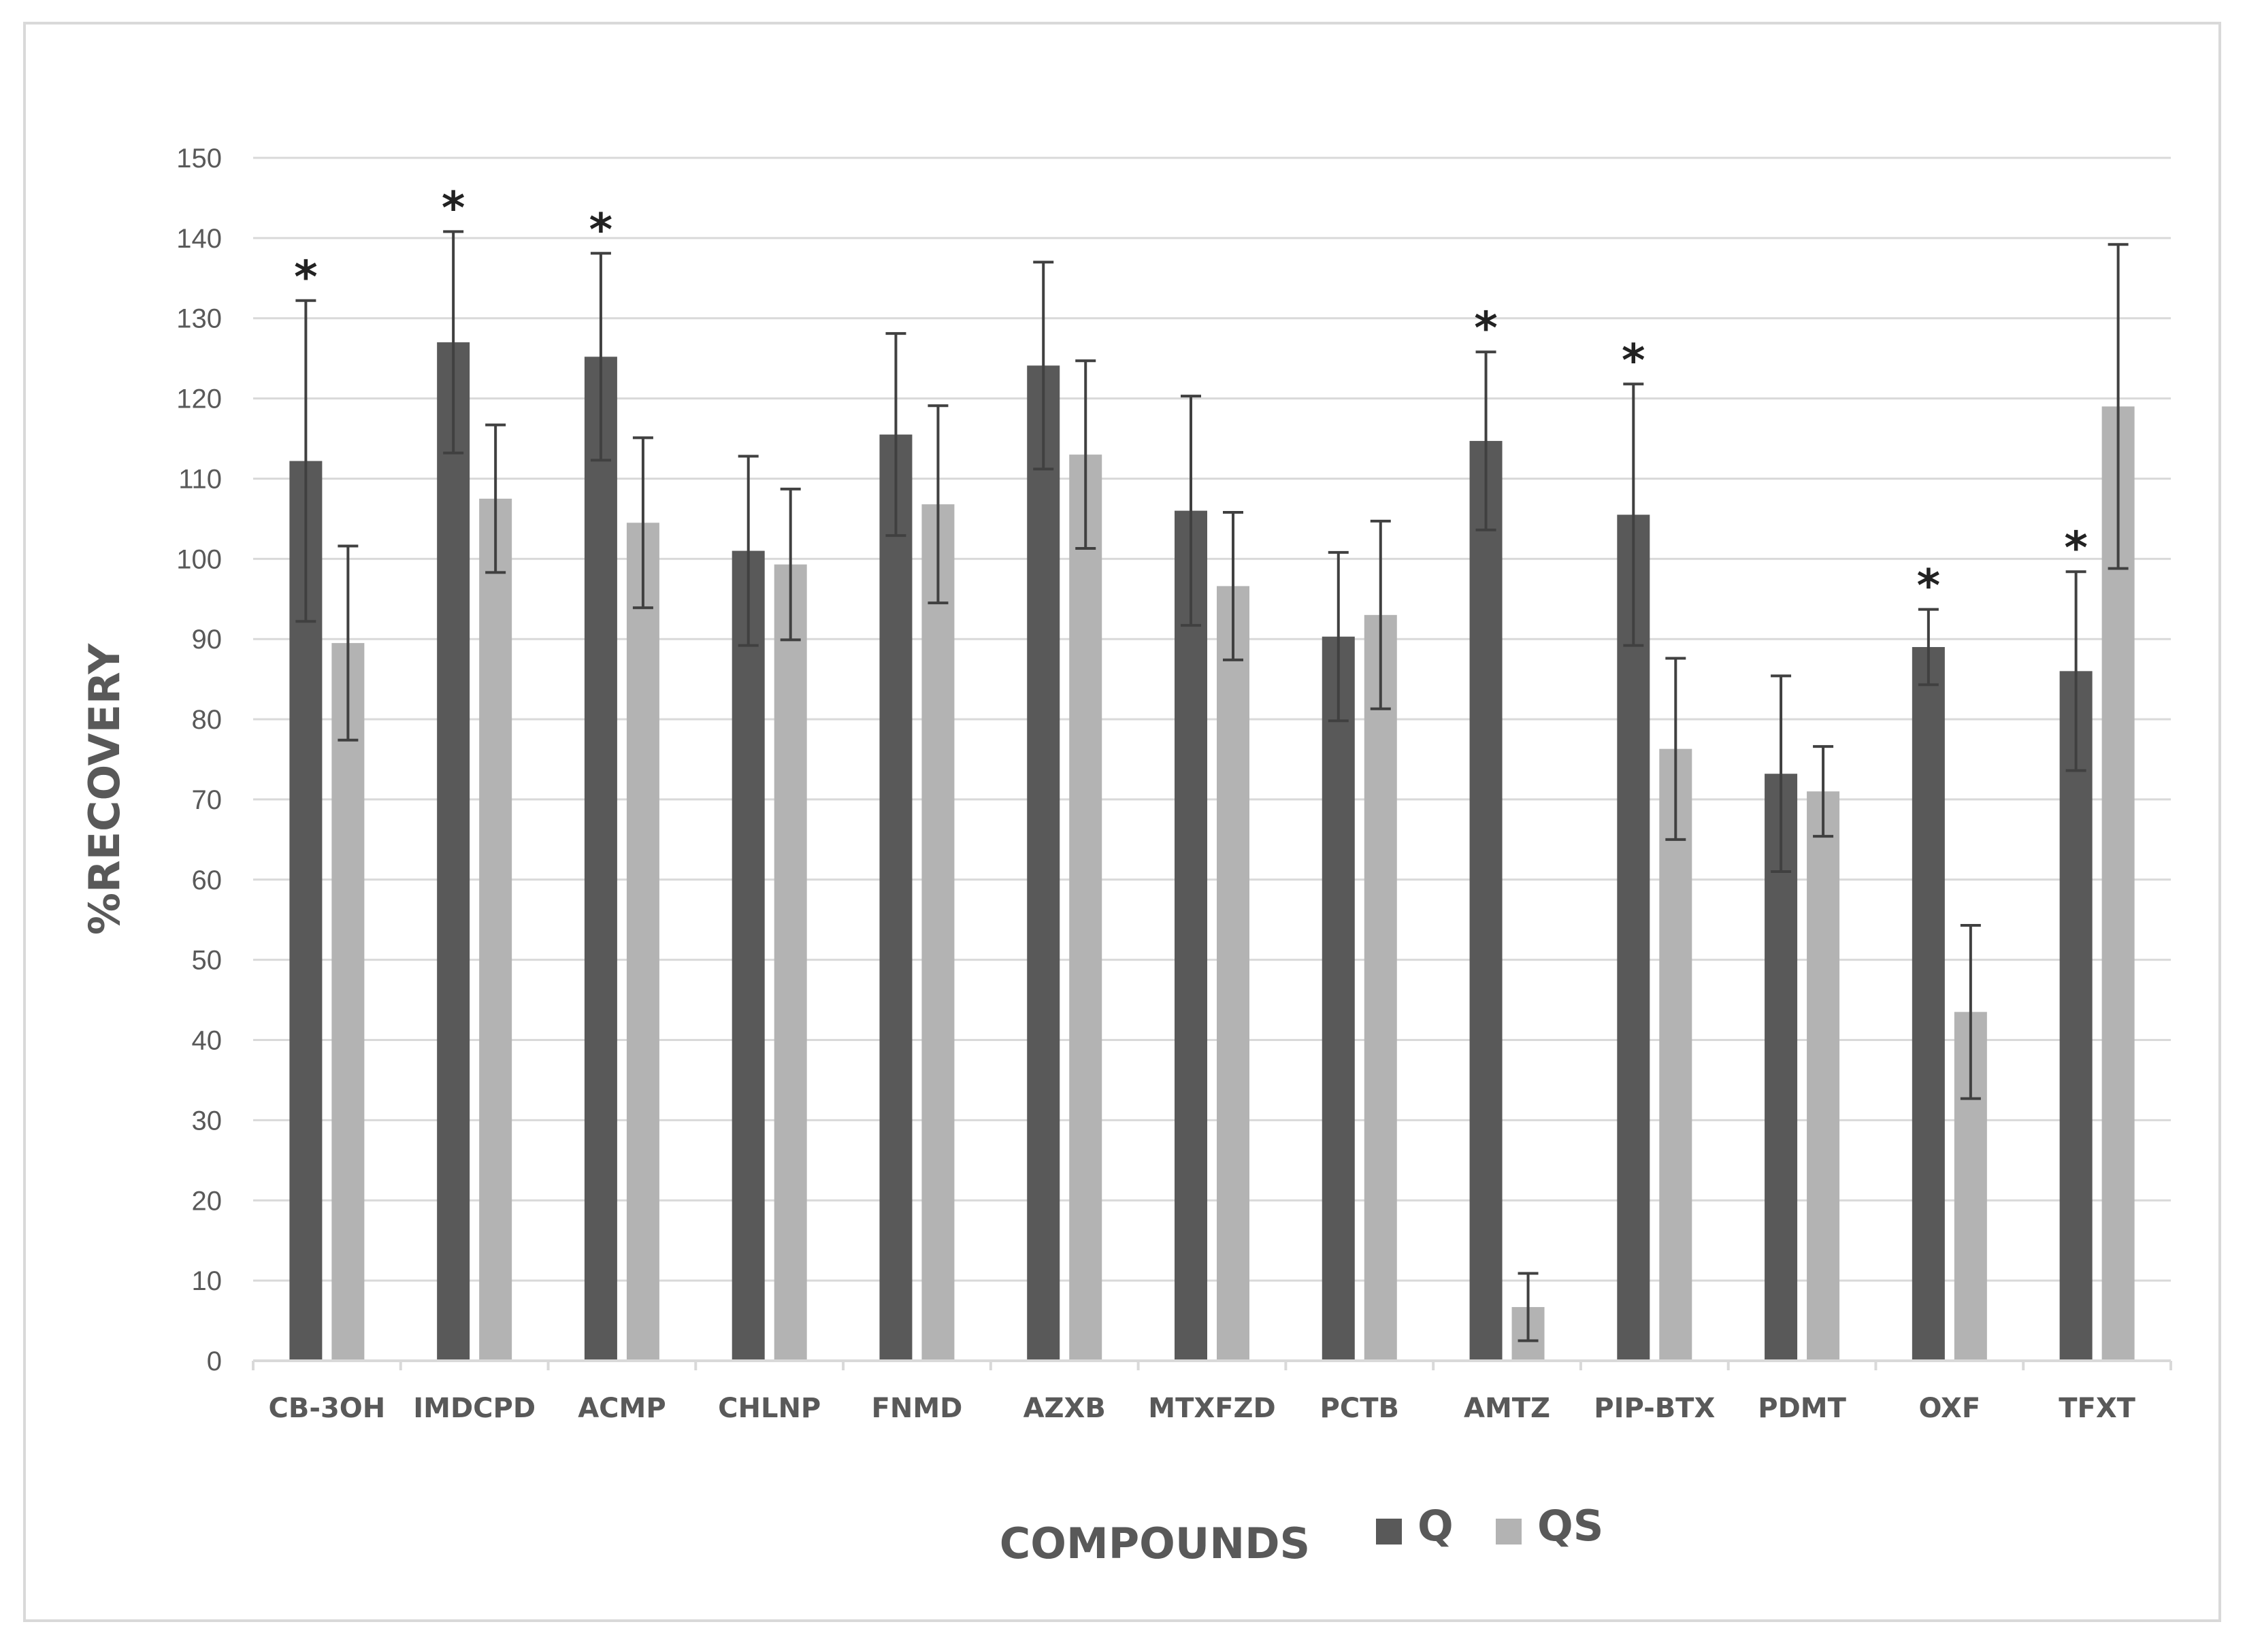 The width and height of the screenshot is (2245, 1652). Describe the element at coordinates (474, 1408) in the screenshot. I see `x-category-label: IMDCPD` at that location.